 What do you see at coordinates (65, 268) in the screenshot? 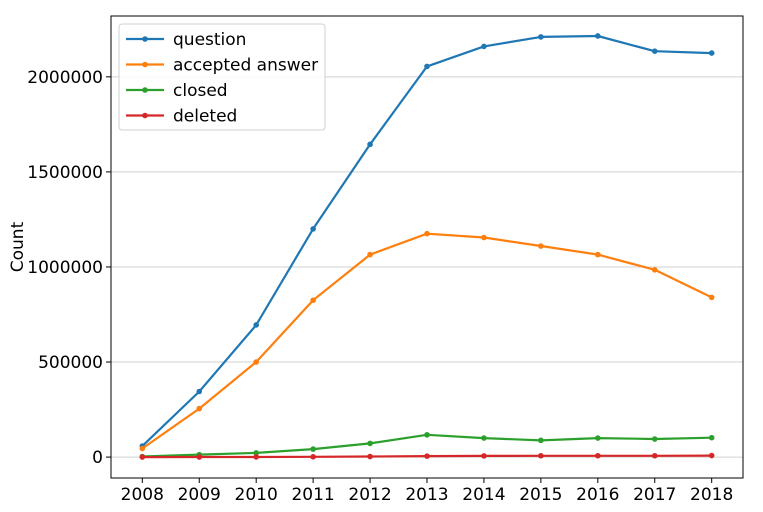
I see `y-tick-label: 1000000` at bounding box center [65, 268].